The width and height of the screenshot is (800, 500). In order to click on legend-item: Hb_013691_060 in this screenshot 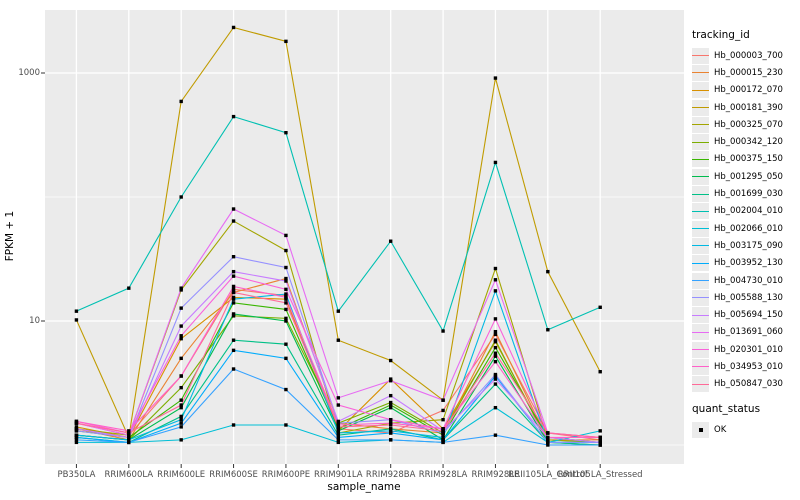, I will do `click(745, 332)`.